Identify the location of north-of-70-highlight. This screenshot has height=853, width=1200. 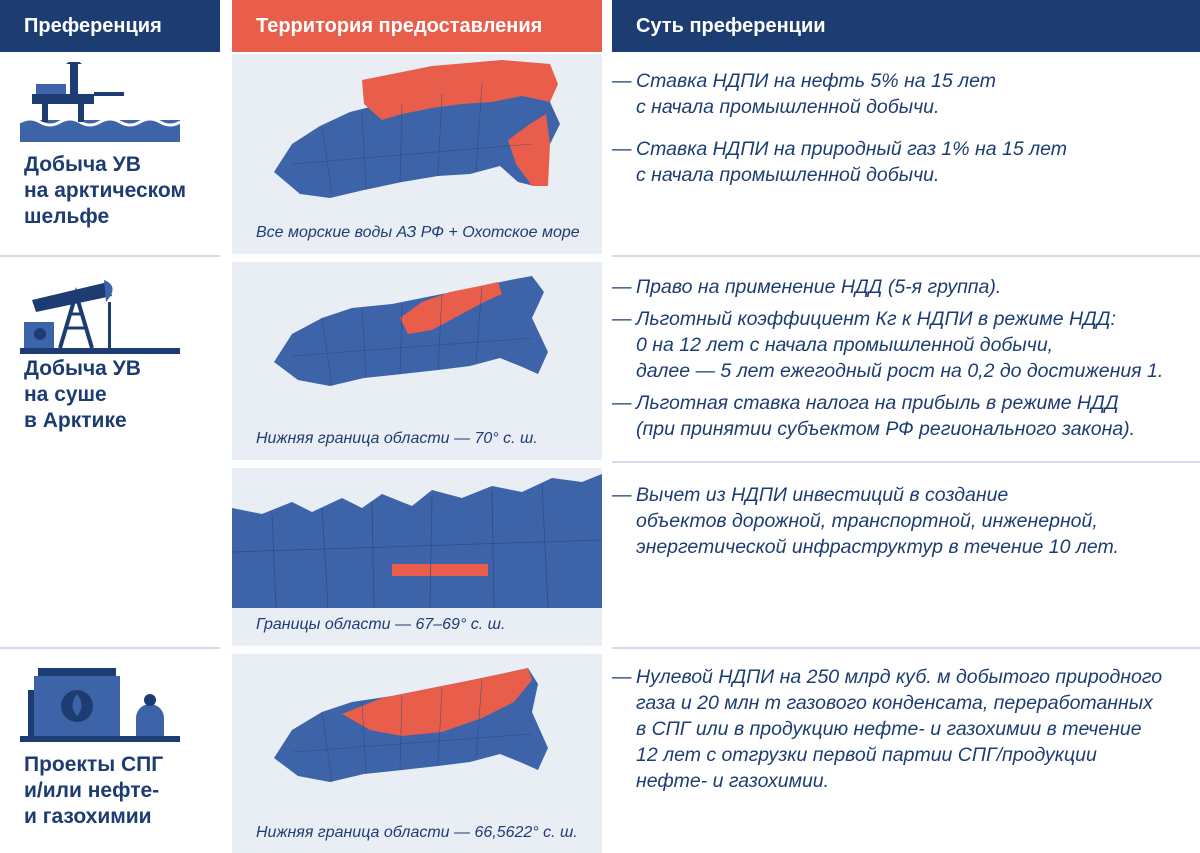
(451, 308).